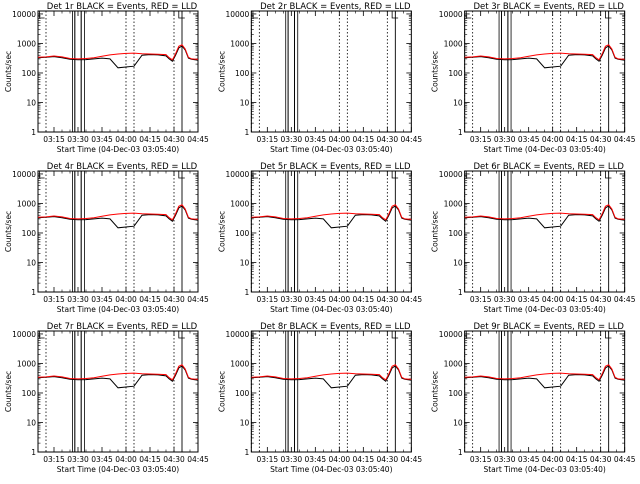  Describe the element at coordinates (335, 167) in the screenshot. I see `panel-title: Det 5r BLACK = Events, RED = LLD` at that location.